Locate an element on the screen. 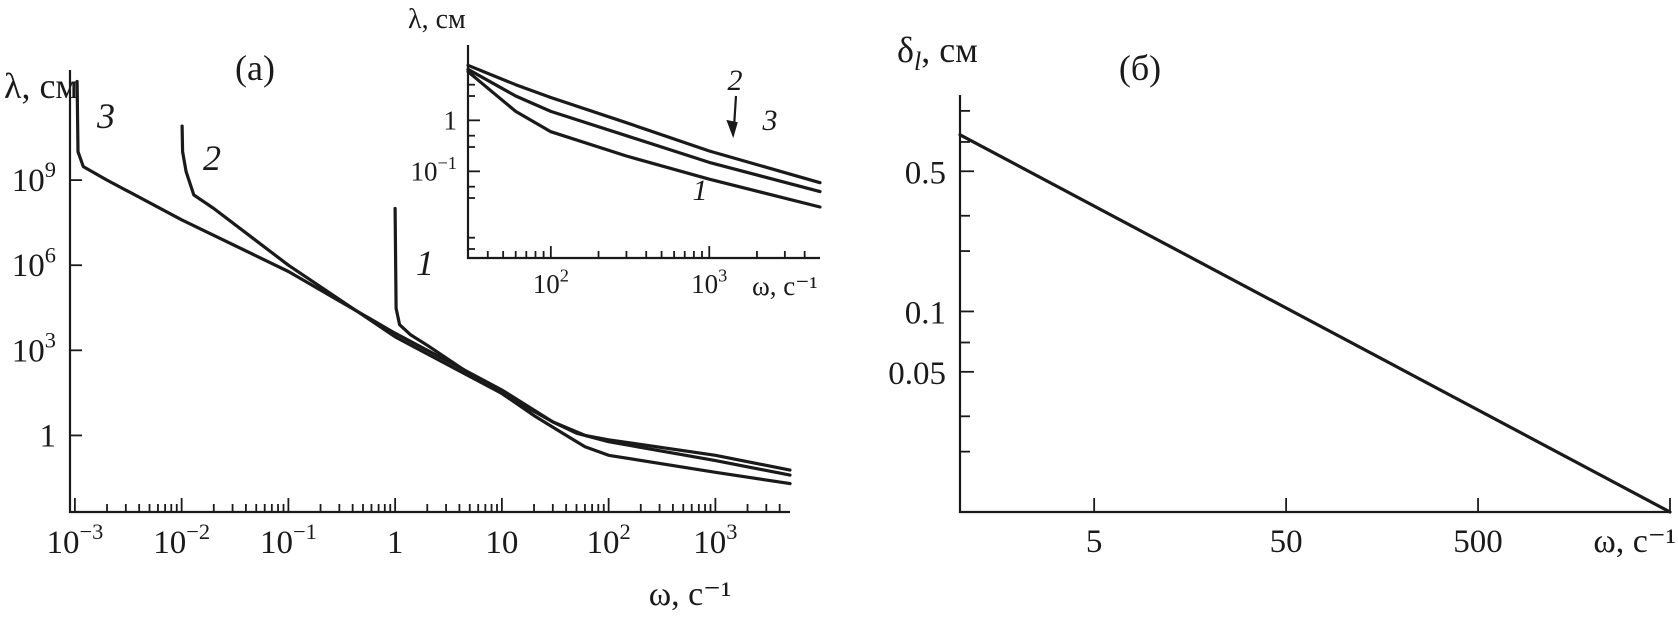  inset-y-tick-label: 1 is located at coordinates (451, 120).